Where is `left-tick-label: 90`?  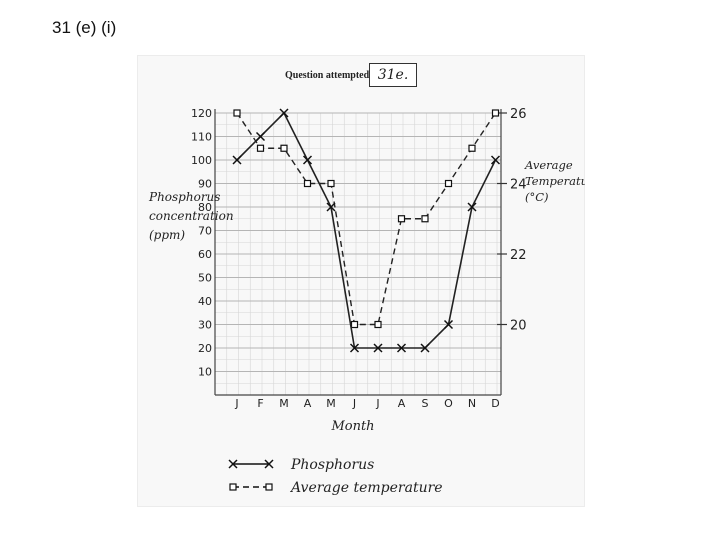
left-tick-label: 90 is located at coordinates (205, 184).